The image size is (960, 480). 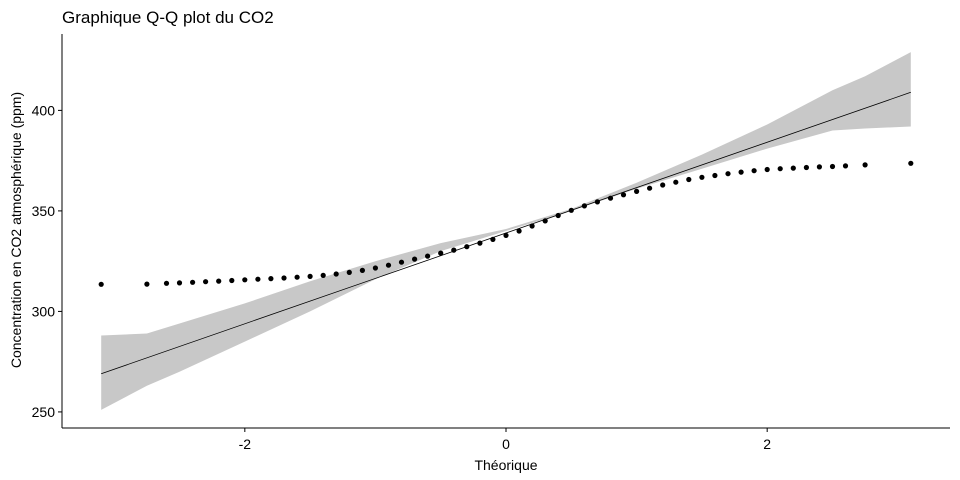 What do you see at coordinates (506, 444) in the screenshot?
I see `x-tick-label: 0` at bounding box center [506, 444].